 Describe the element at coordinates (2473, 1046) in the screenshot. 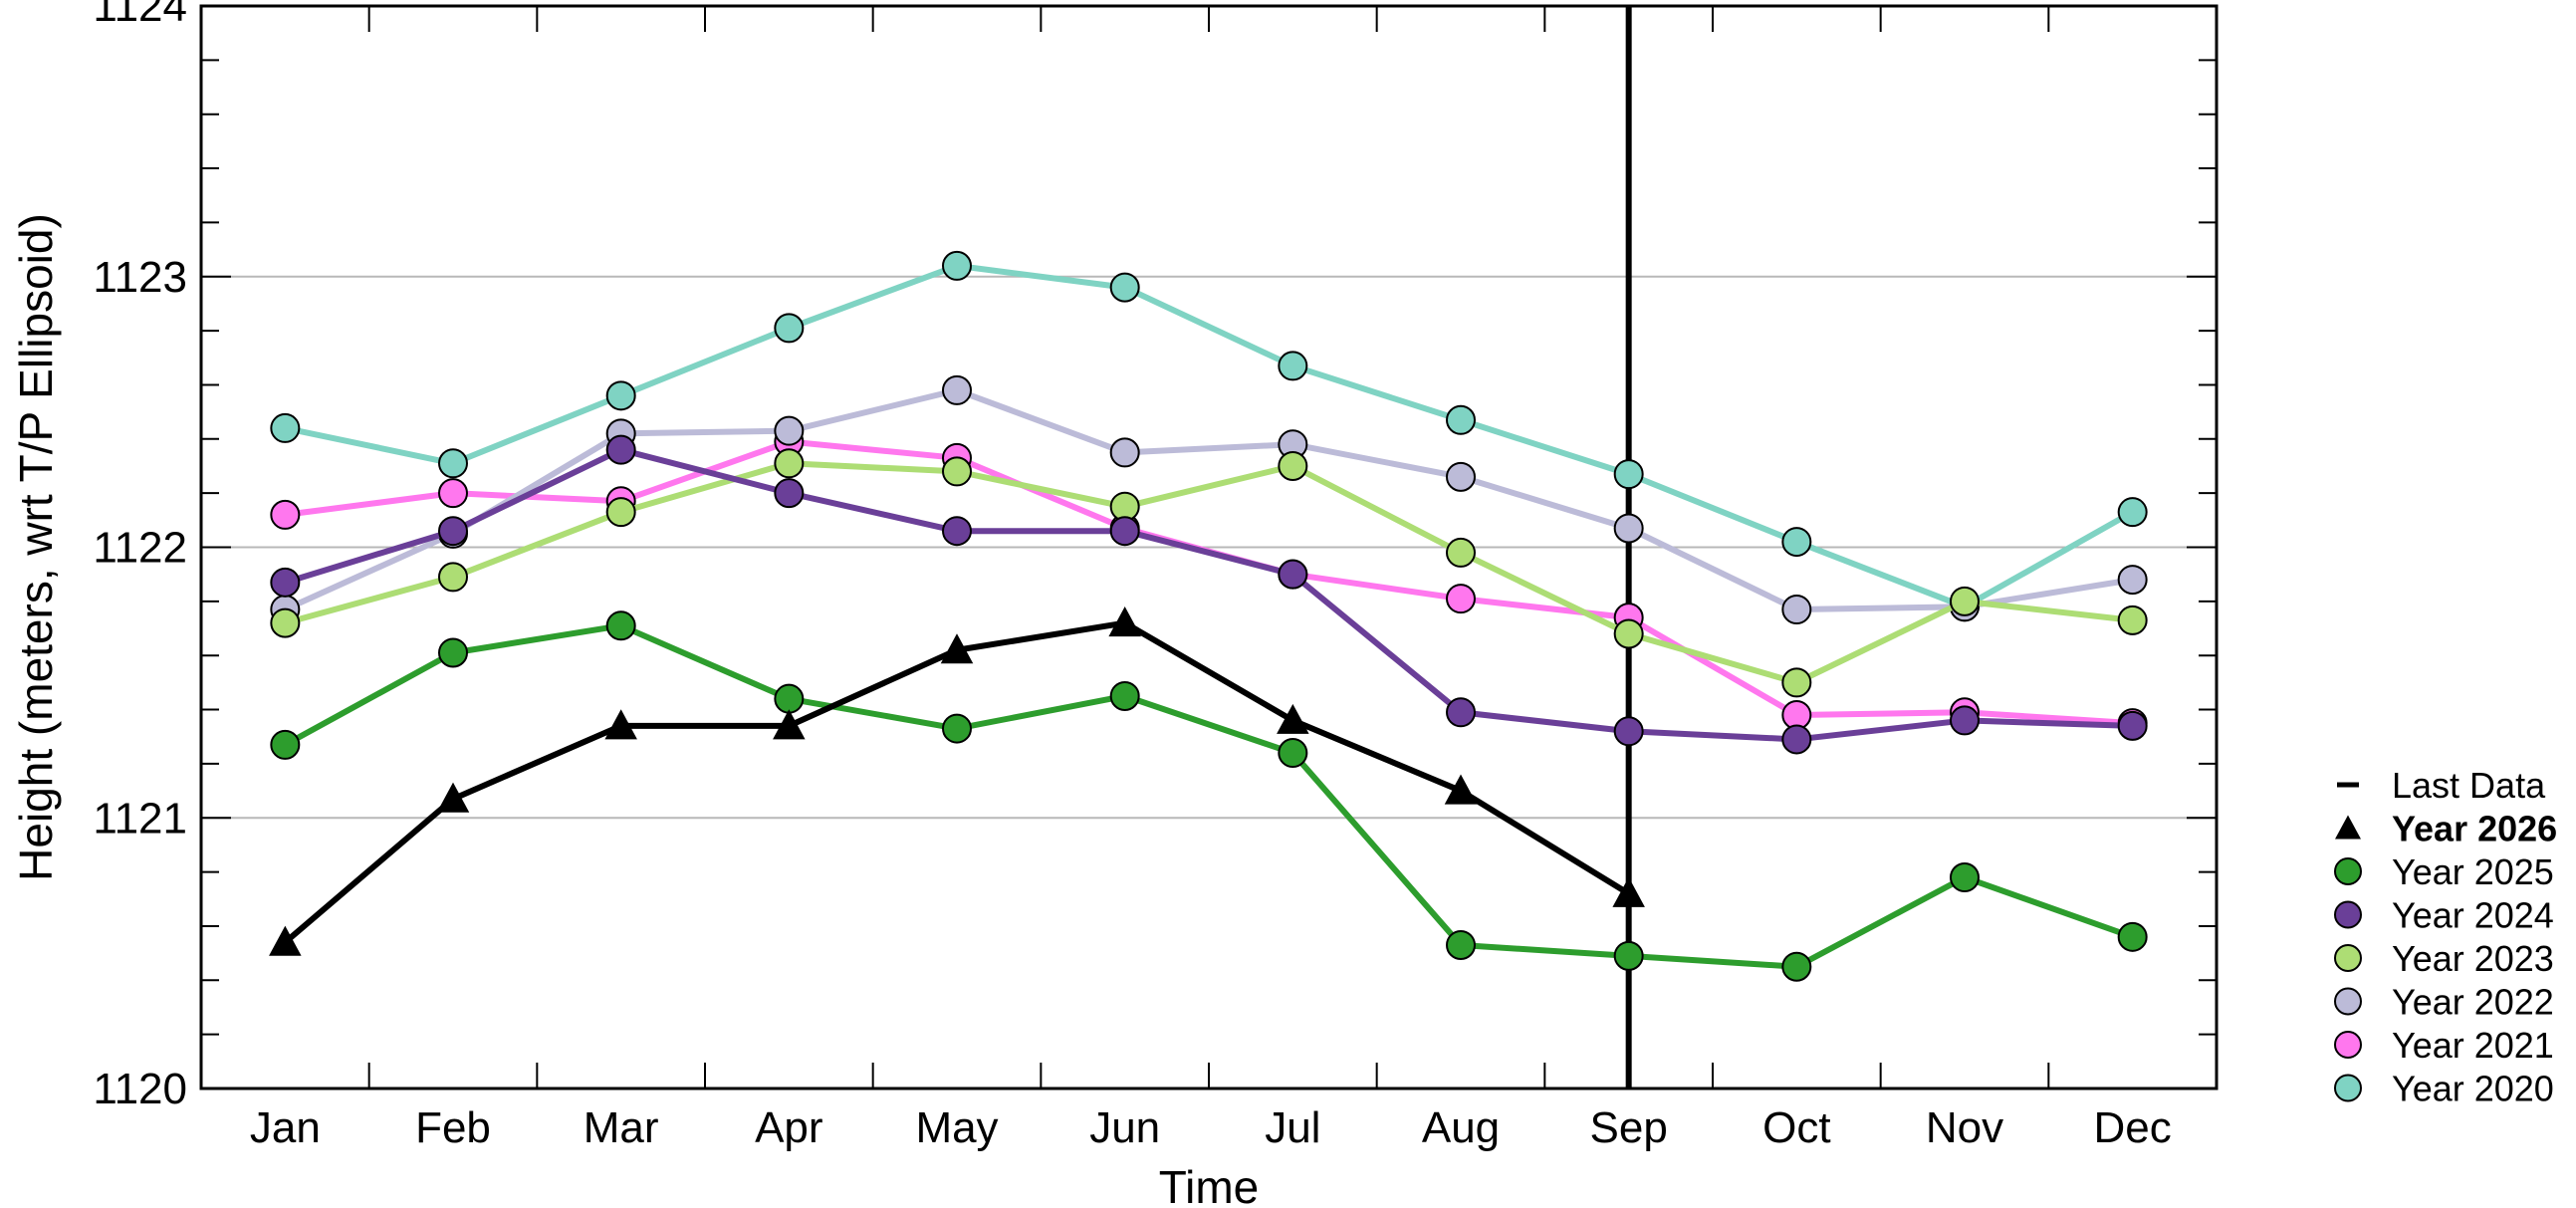

I see `legend-label: Year 2021` at that location.